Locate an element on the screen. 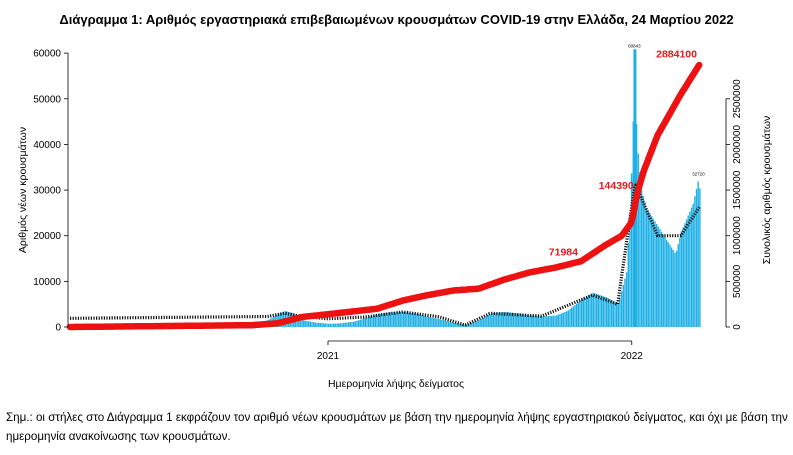 Image resolution: width=793 pixels, height=455 pixels. left-axis-tick-label: 20000 is located at coordinates (47, 236).